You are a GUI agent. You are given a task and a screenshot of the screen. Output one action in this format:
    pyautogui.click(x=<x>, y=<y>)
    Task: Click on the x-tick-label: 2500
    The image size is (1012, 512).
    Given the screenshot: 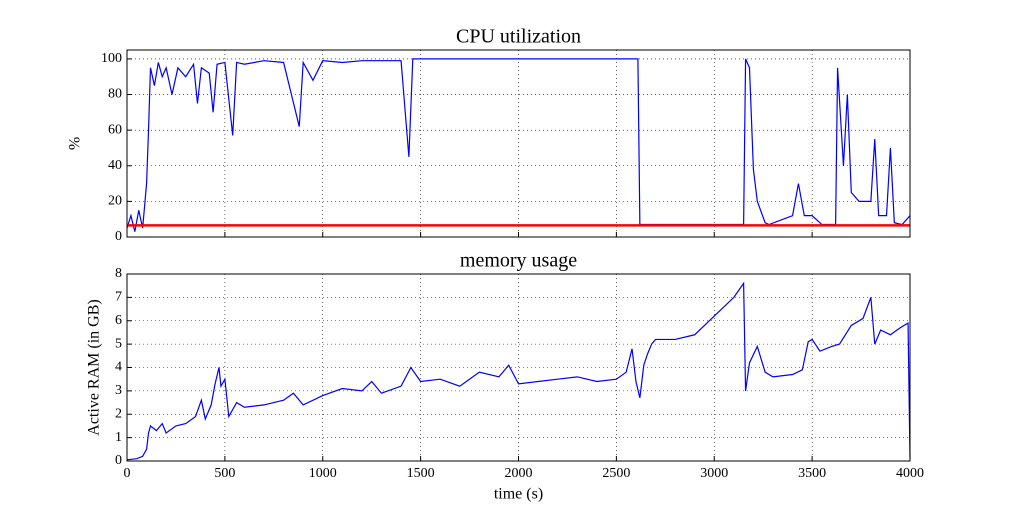 What is the action you would take?
    pyautogui.click(x=616, y=473)
    